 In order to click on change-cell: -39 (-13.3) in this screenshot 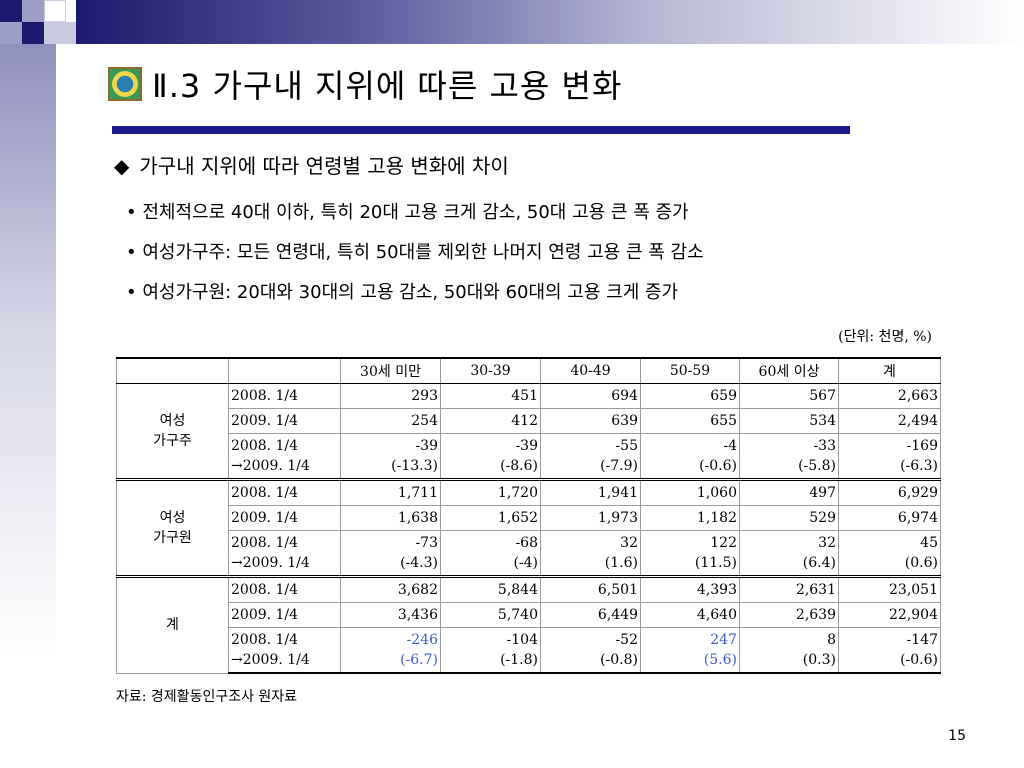, I will do `click(390, 456)`.